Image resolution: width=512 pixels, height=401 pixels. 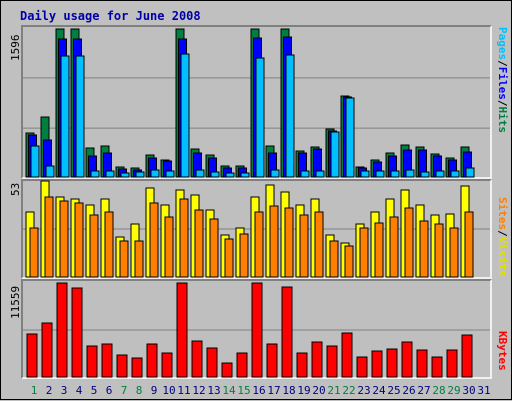 What do you see at coordinates (243, 390) in the screenshot?
I see `x-tick-label: 15` at bounding box center [243, 390].